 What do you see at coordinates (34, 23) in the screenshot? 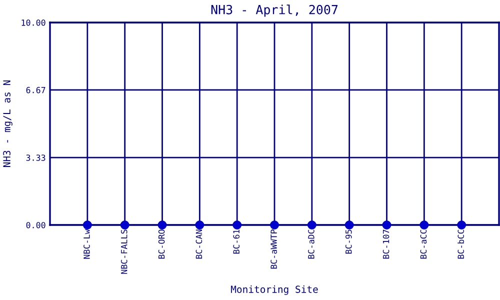
I see `y-tick-label: 10.00` at bounding box center [34, 23].